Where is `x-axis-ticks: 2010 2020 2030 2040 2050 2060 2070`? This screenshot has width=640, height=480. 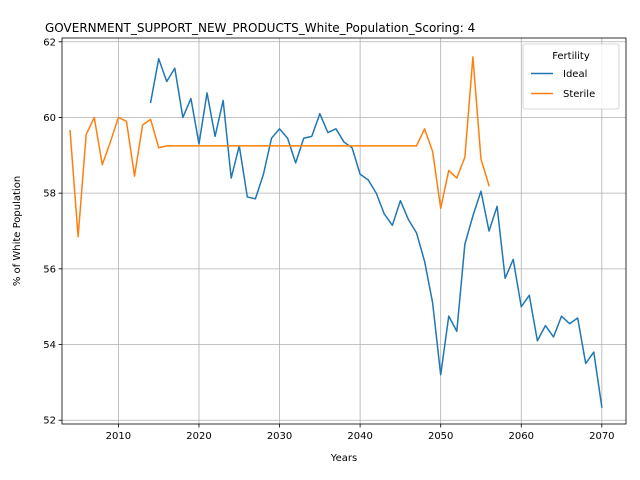
x-axis-ticks: 2010 2020 2030 2040 2050 2060 2070 is located at coordinates (360, 433).